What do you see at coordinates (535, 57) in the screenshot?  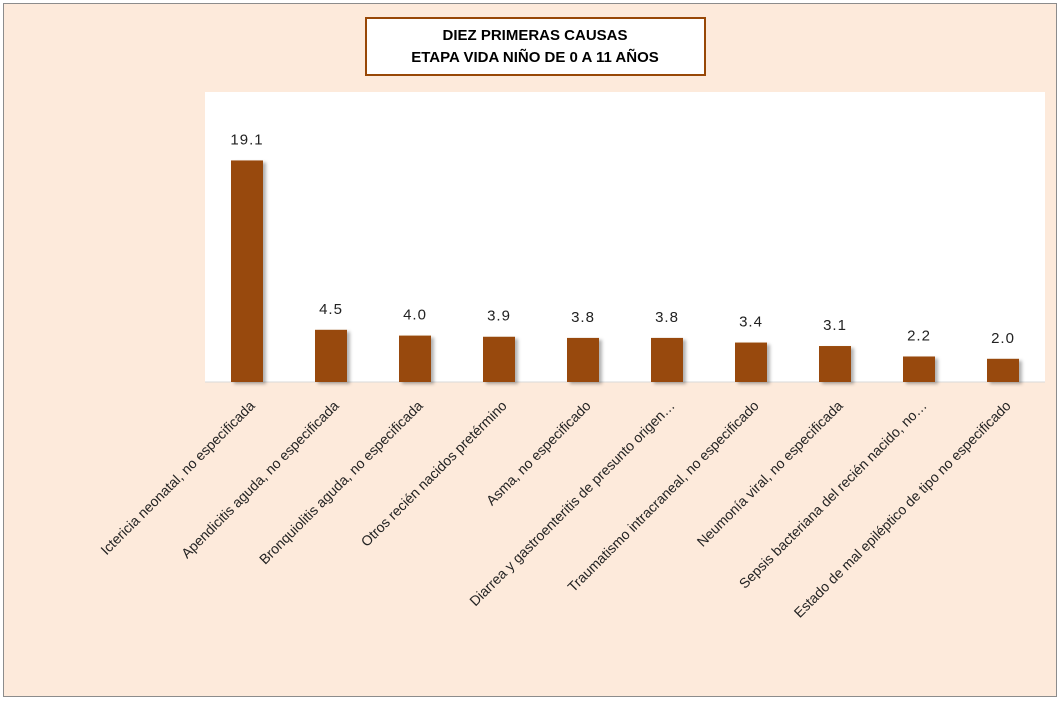 I see `chart-subtitle: ETAPA VIDA NIÑO DE 0 A 11 AÑOS` at bounding box center [535, 57].